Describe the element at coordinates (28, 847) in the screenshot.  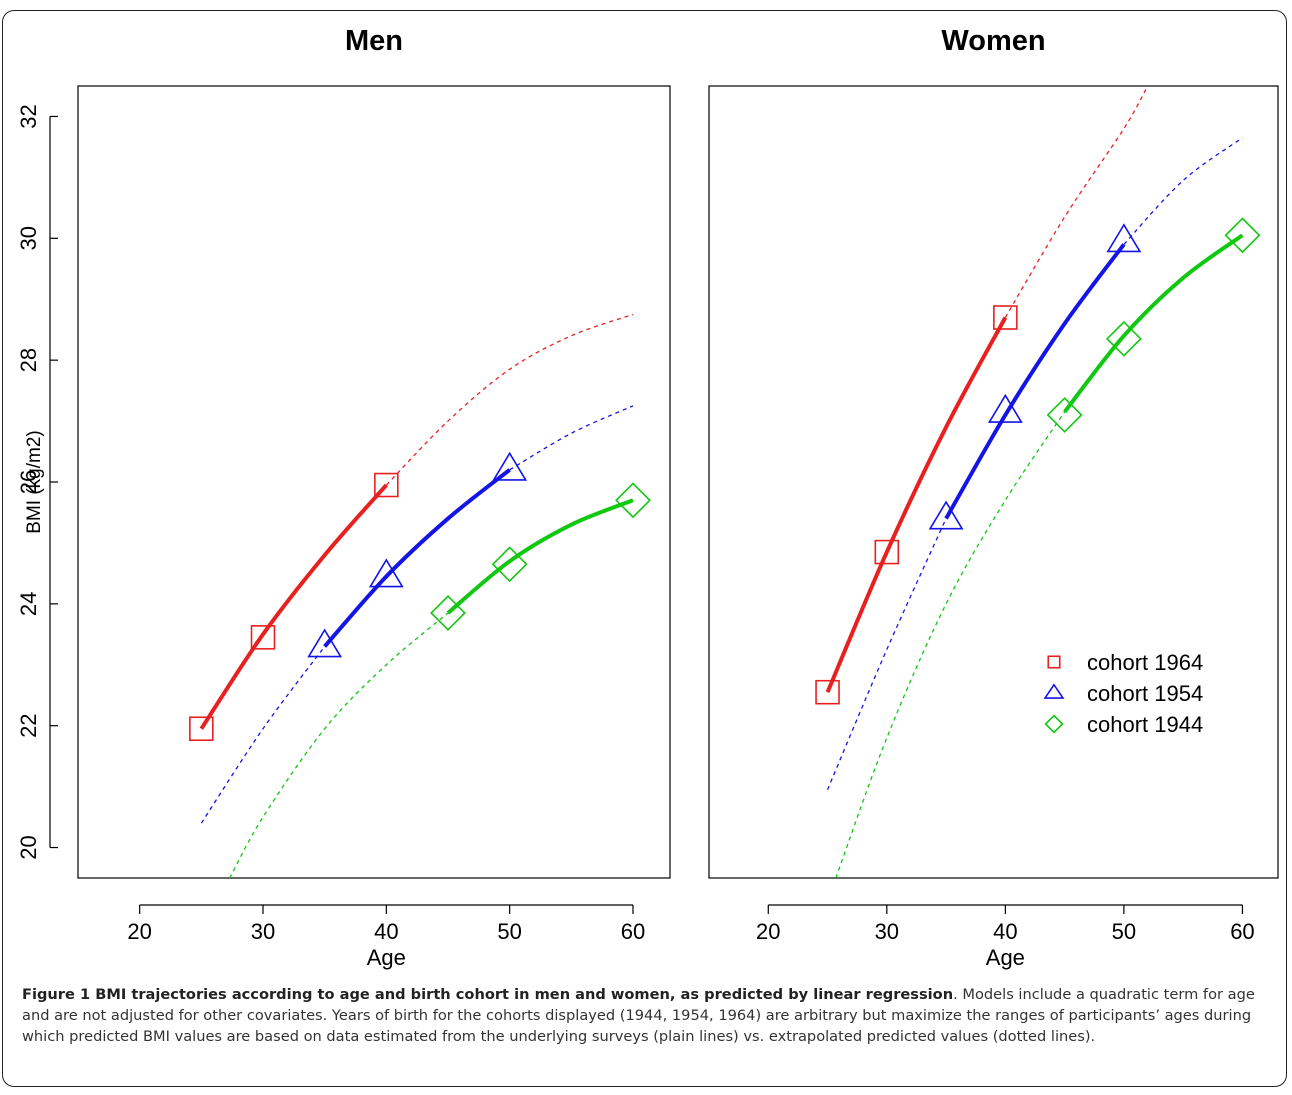
I see `y-tick-label: 20` at that location.